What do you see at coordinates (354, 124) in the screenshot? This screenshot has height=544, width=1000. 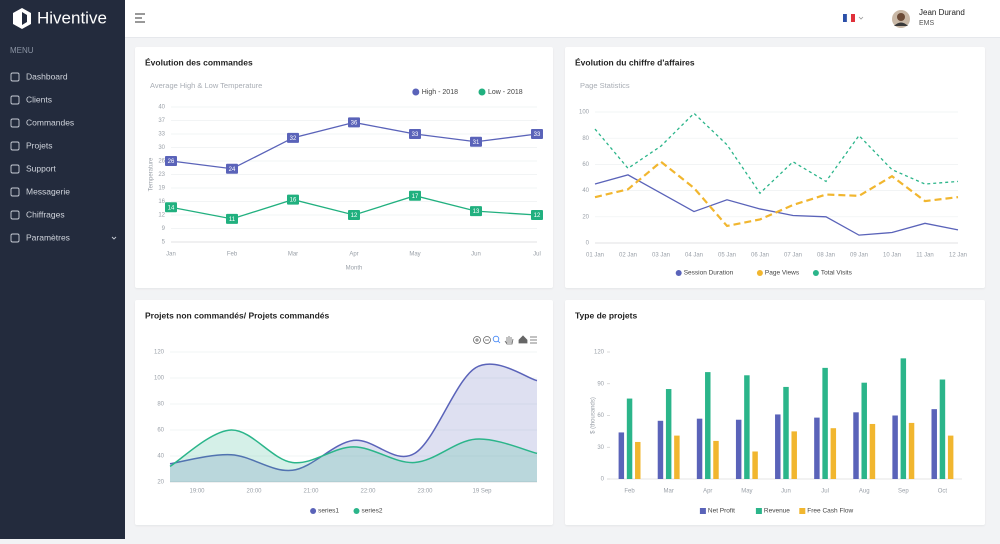 I see `data-label: 36` at bounding box center [354, 124].